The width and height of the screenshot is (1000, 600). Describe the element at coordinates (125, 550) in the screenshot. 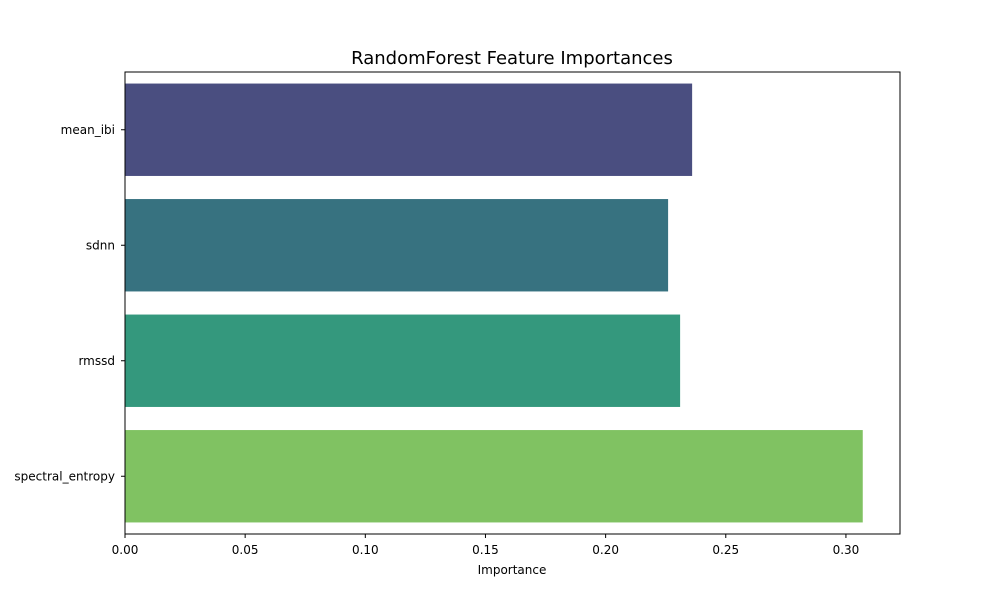

I see `x-tick-label: 0.00` at that location.